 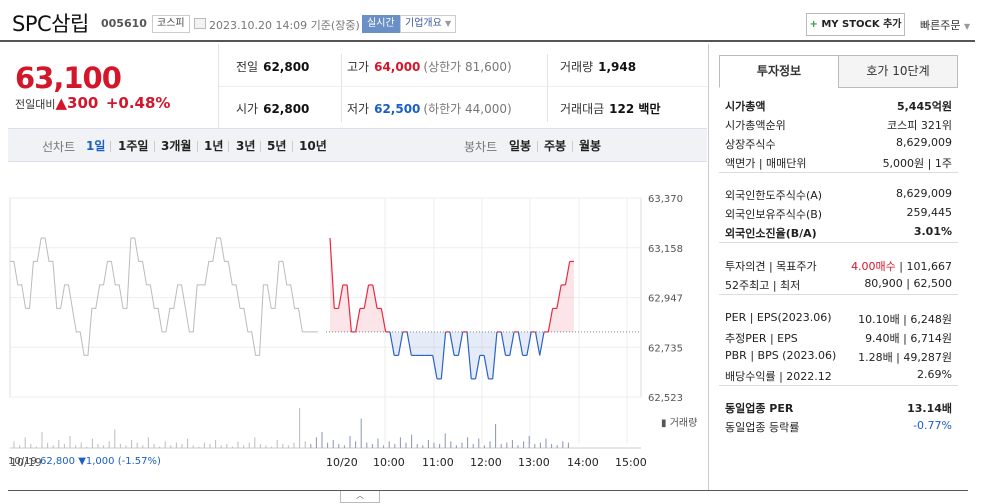 I want to click on info-row: 외국인한도주식수(A) 8,629,009, so click(x=838, y=194).